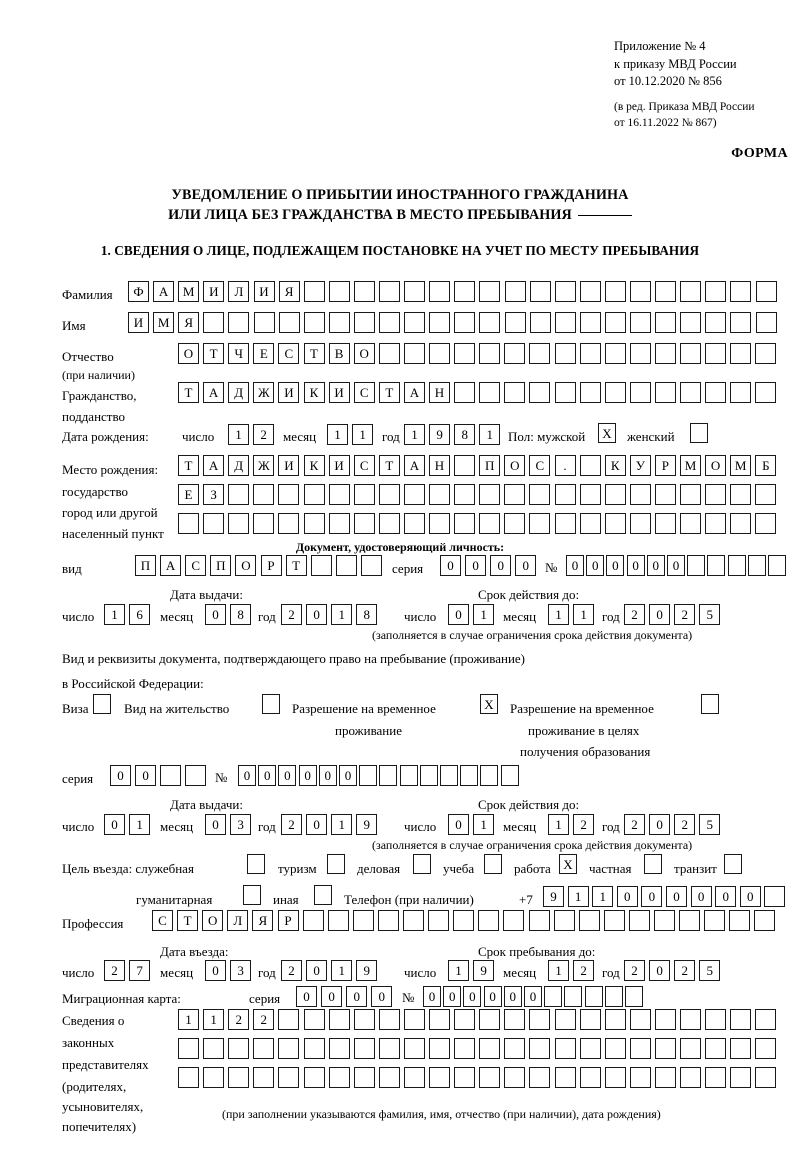  What do you see at coordinates (239, 392) in the screenshot?
I see `citizenship-field-cell: Д` at bounding box center [239, 392].